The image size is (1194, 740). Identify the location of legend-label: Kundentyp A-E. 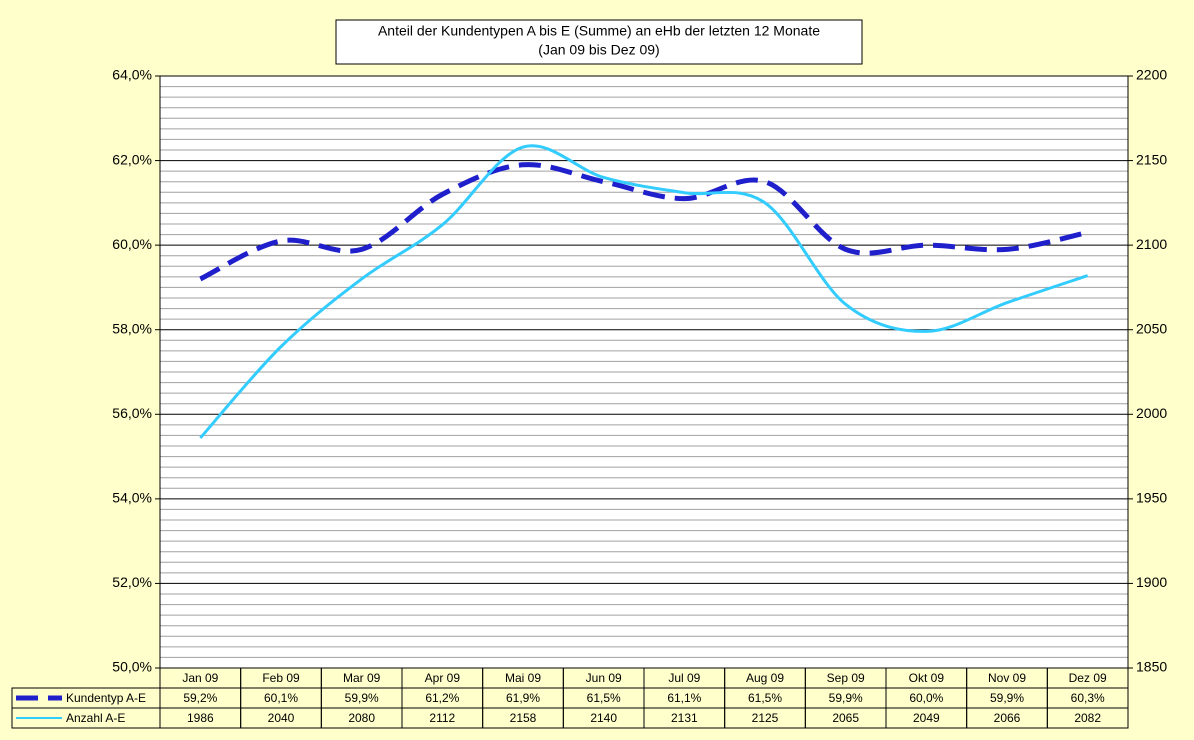
(106, 698).